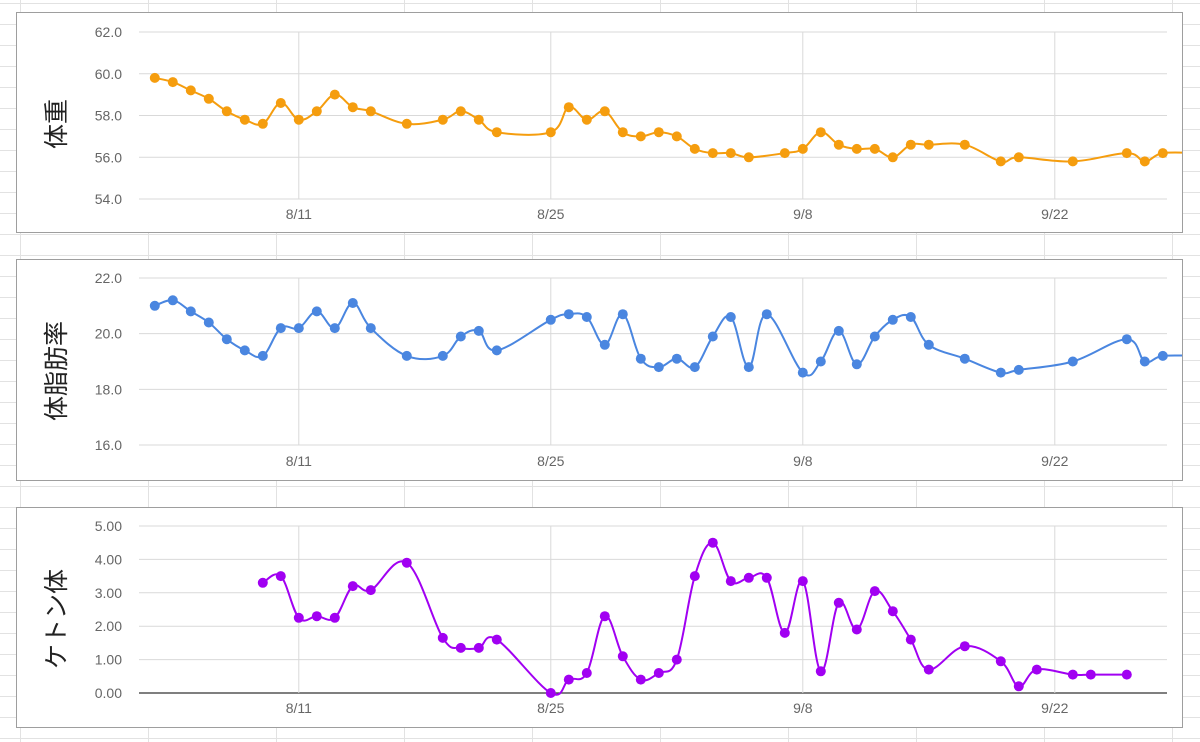 The width and height of the screenshot is (1200, 742). Describe the element at coordinates (108, 626) in the screenshot. I see `y-tick-label: 2.00` at that location.